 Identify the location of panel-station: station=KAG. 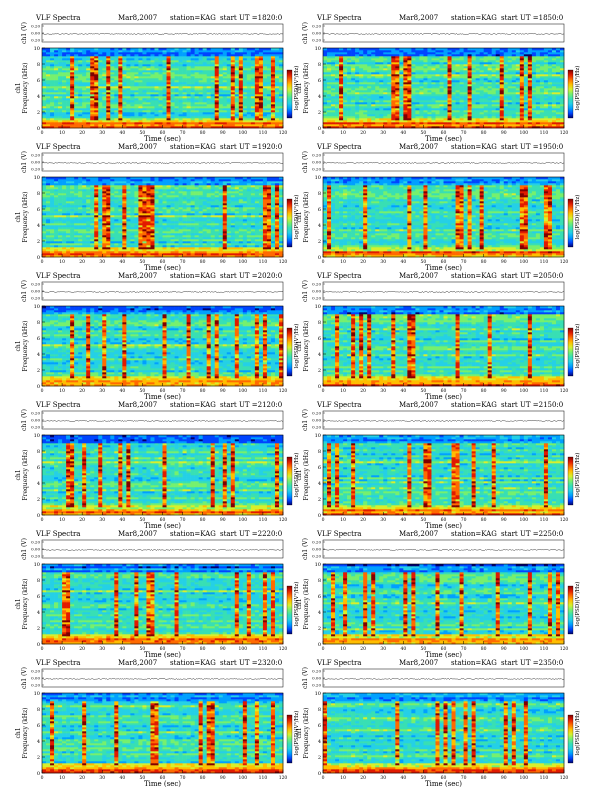
(193, 147).